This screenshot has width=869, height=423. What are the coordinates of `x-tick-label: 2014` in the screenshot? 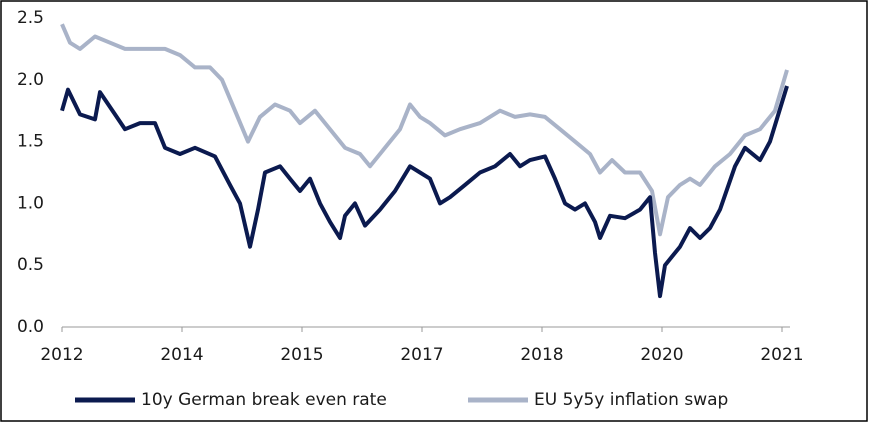 It's located at (181, 355).